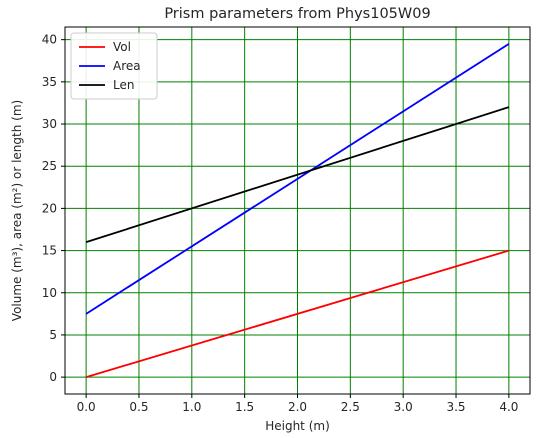 The height and width of the screenshot is (438, 536). Describe the element at coordinates (297, 426) in the screenshot. I see `x-axis-label: Height (m)` at that location.